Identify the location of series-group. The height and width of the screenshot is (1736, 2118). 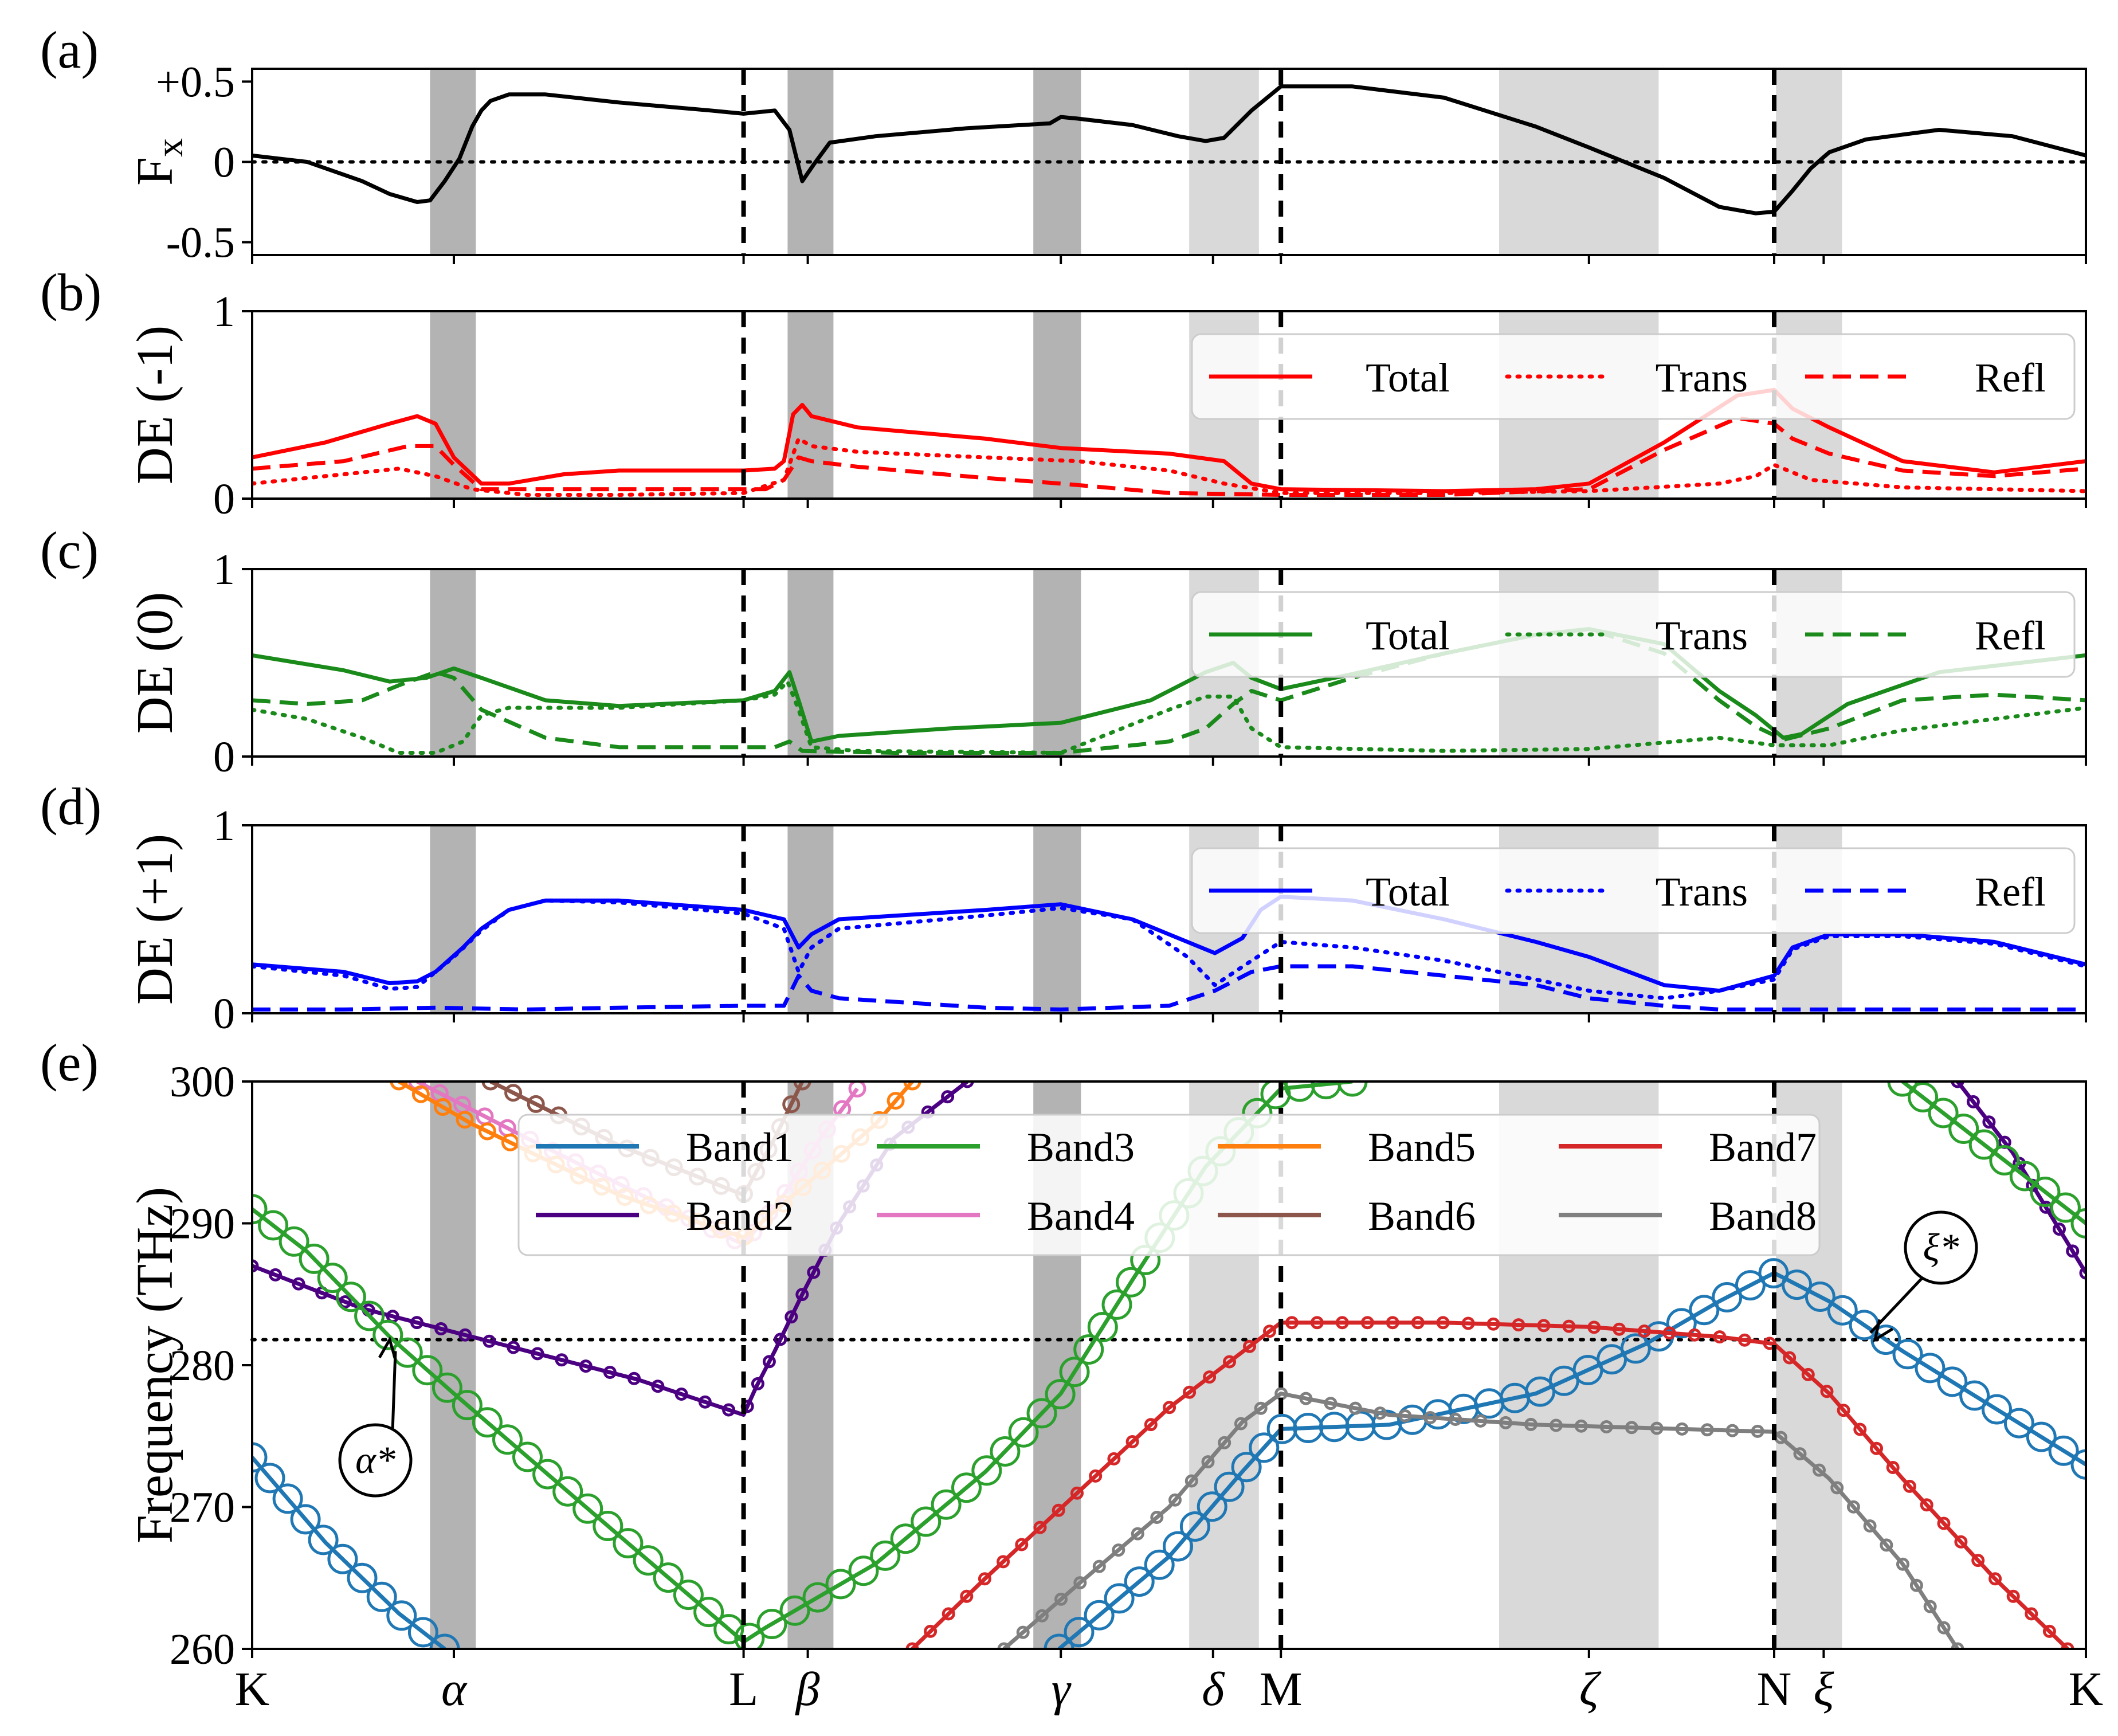
(1169, 149).